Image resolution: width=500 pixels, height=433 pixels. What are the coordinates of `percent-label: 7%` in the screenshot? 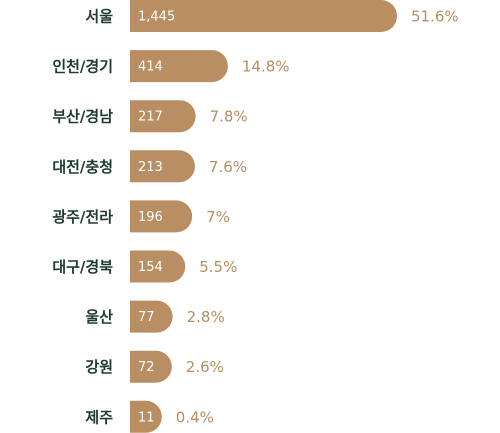 It's located at (218, 217).